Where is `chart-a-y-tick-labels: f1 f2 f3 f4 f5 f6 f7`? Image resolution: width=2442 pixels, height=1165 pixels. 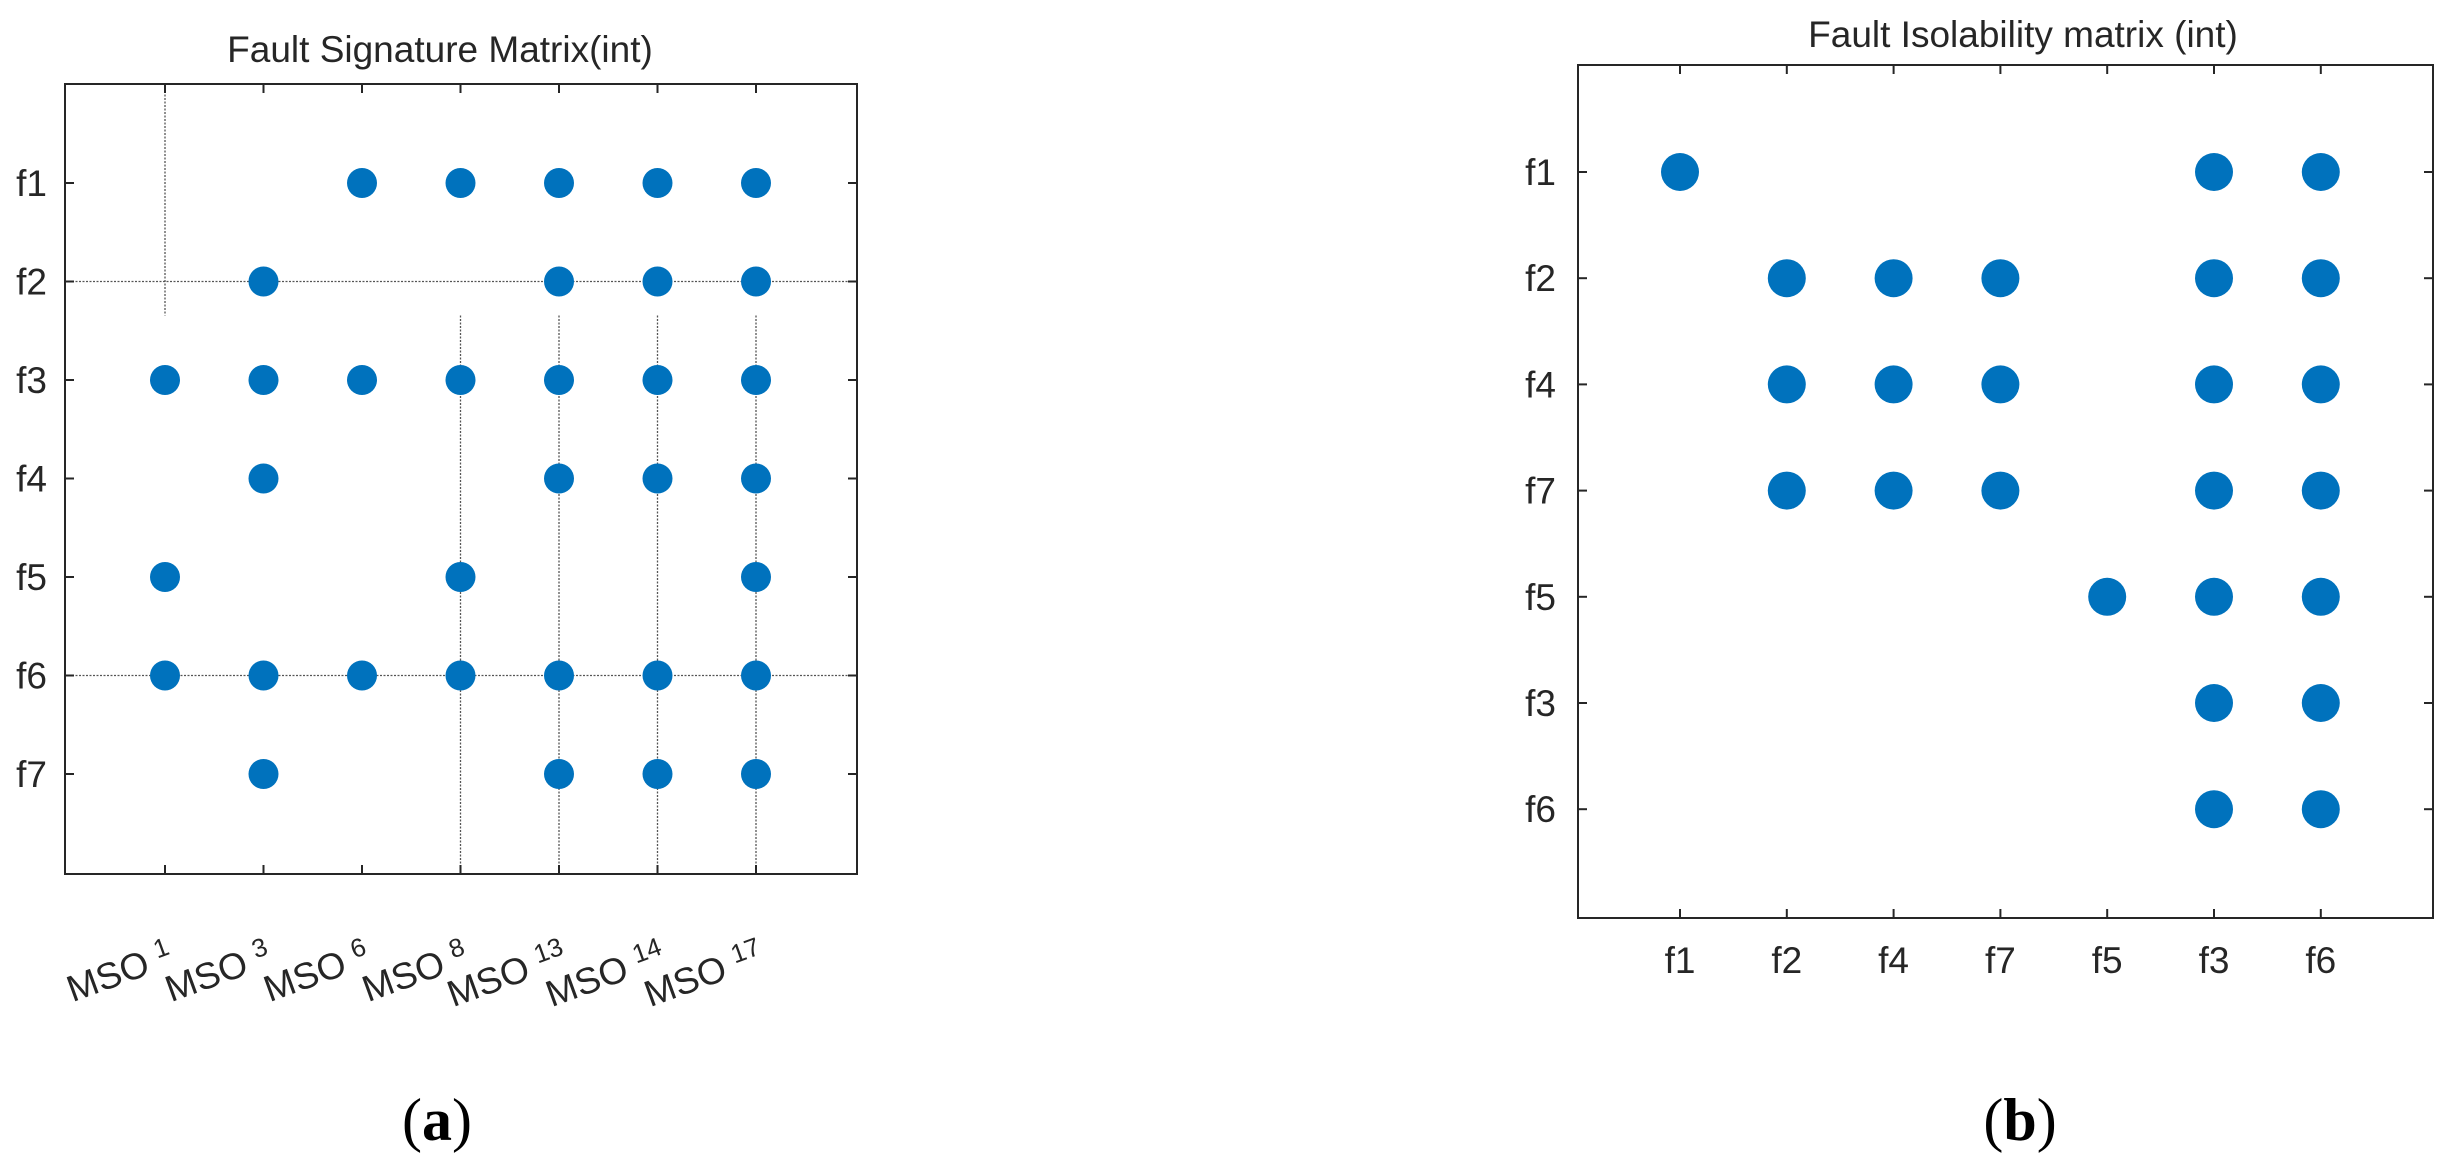
chart-a-y-tick-labels: f1 f2 f3 f4 f5 f6 f7 is located at coordinates (31, 479).